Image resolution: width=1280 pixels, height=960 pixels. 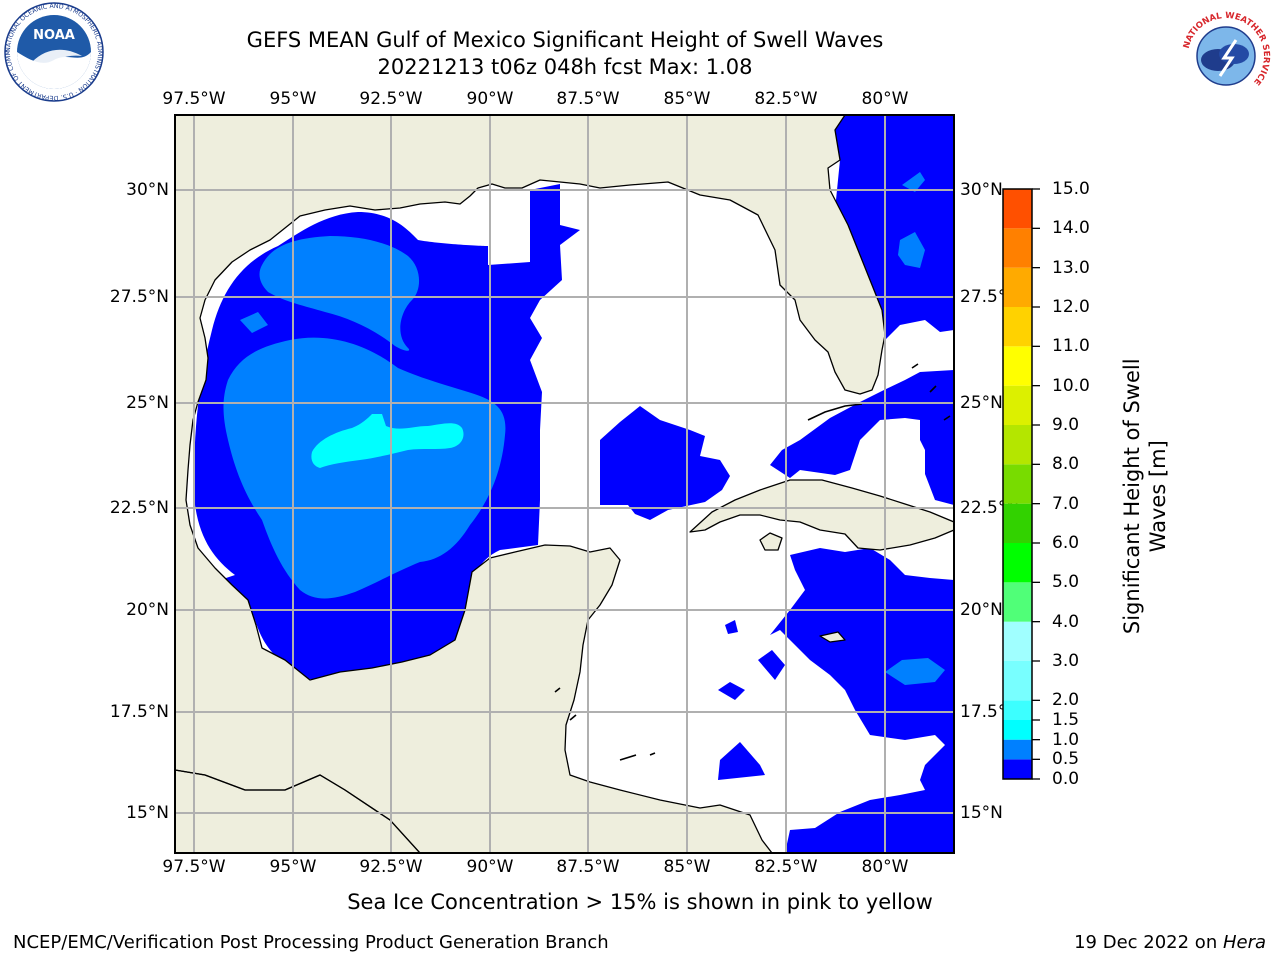 I want to click on colorbar-label: 3.0, so click(x=1066, y=661).